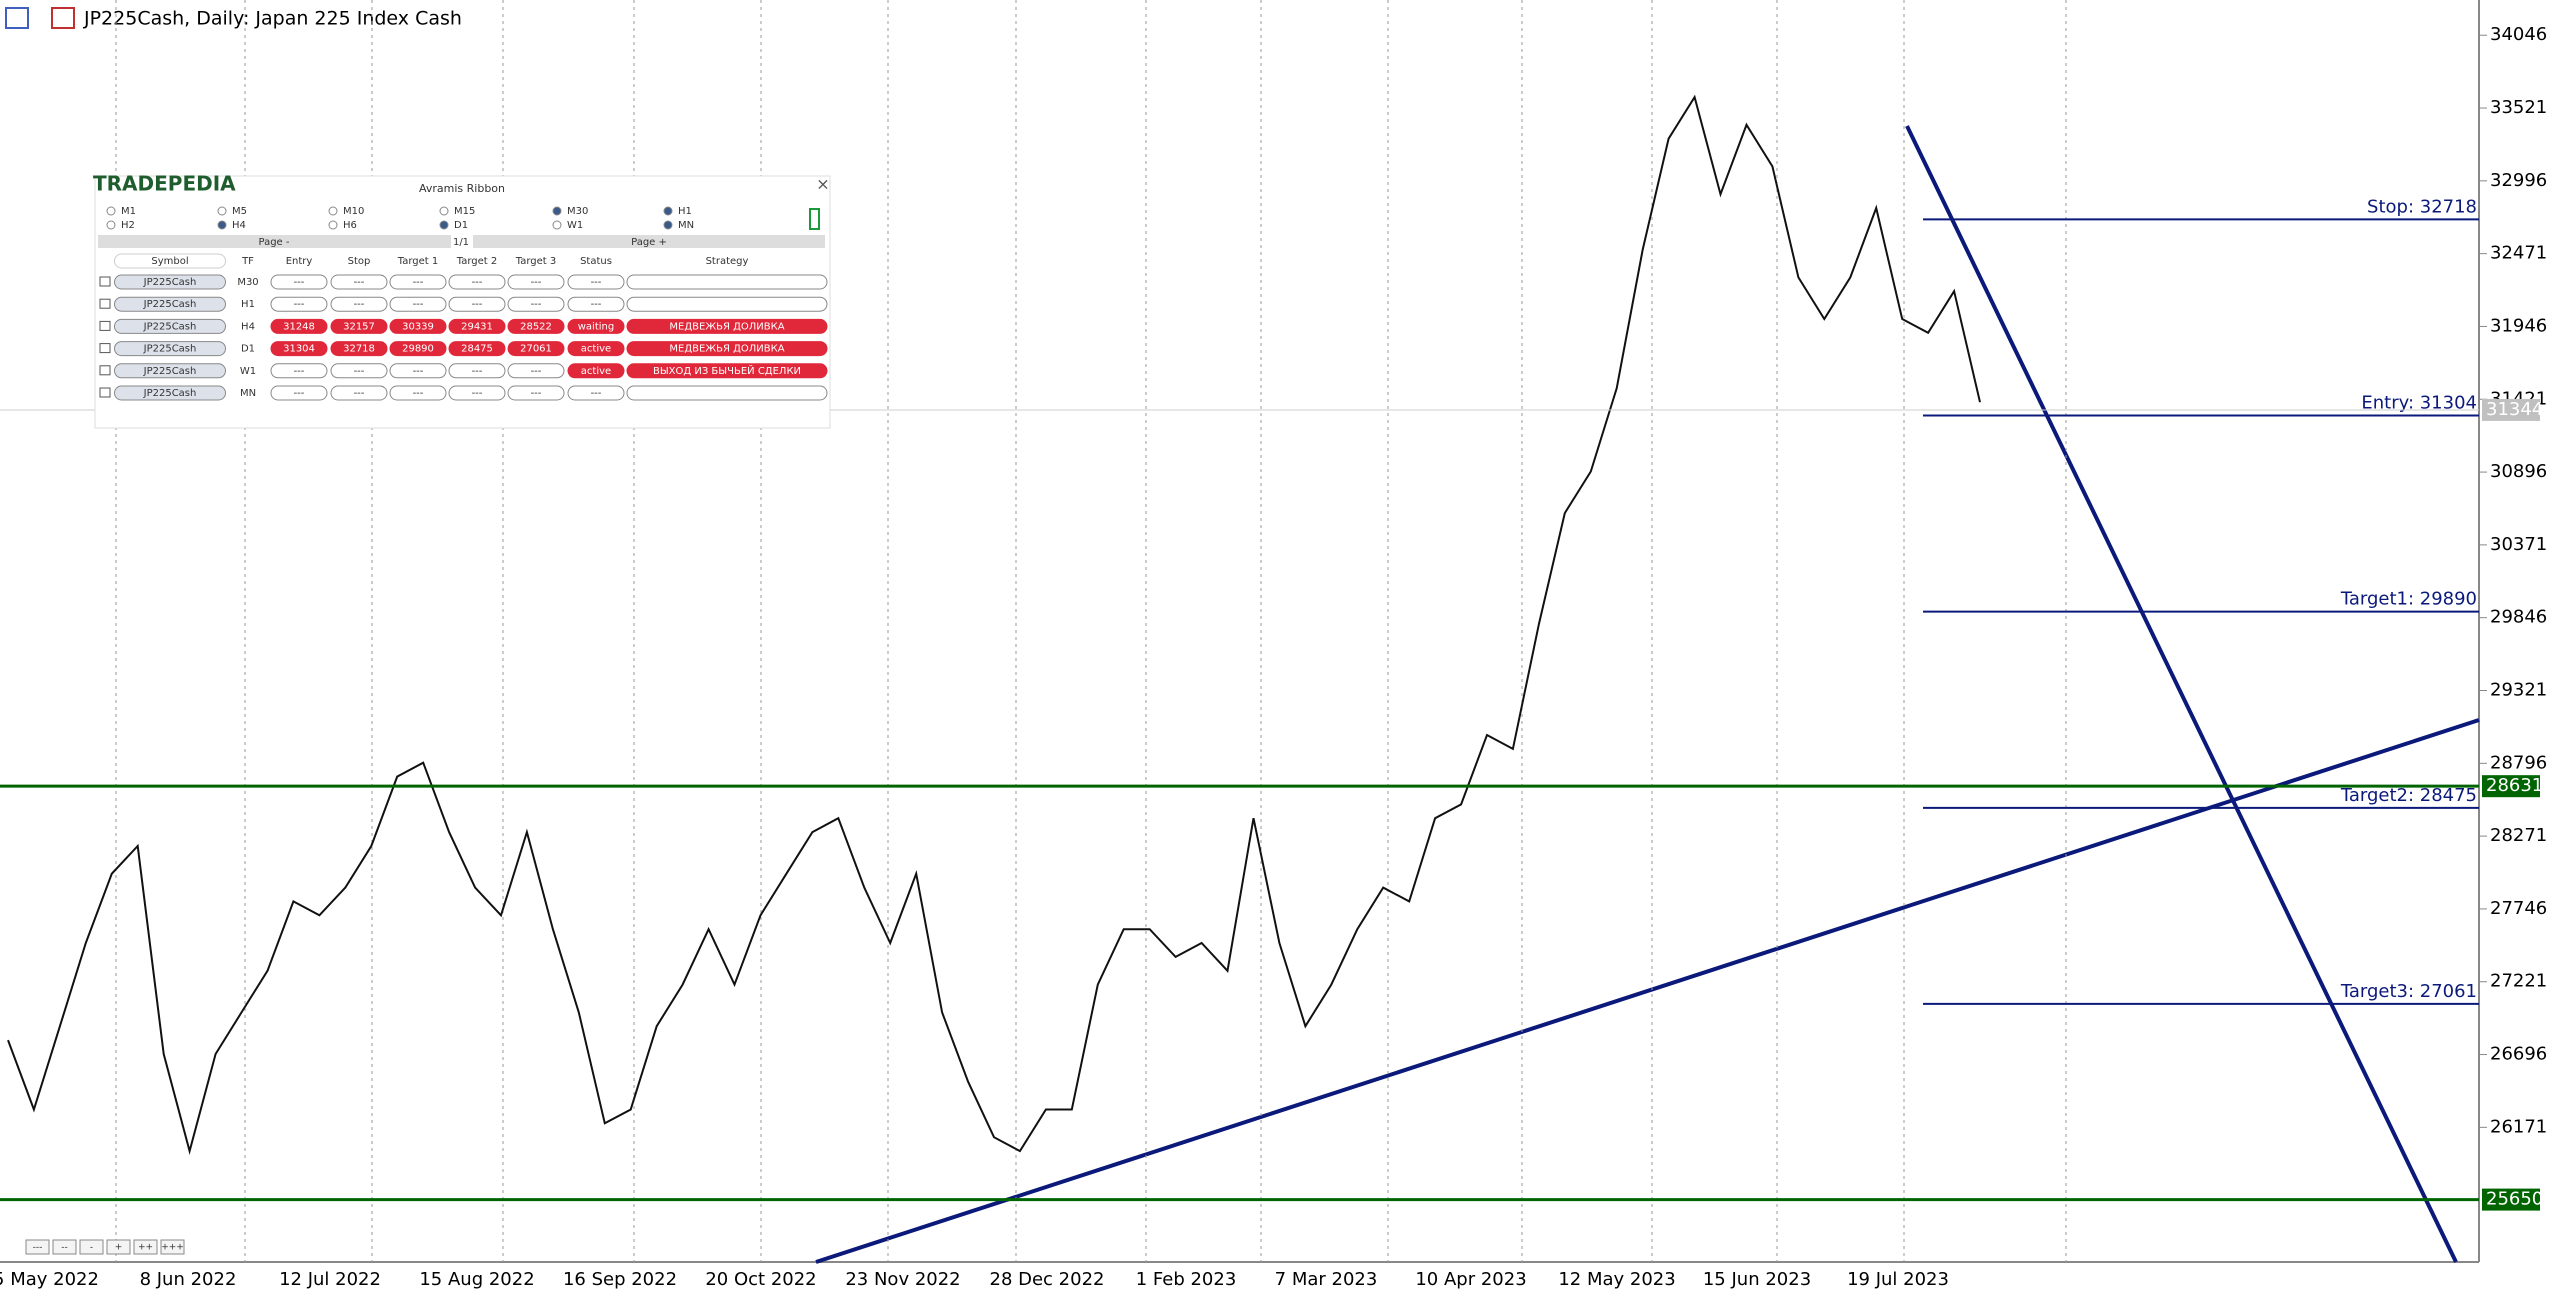 The image size is (2560, 1294). Describe the element at coordinates (248, 349) in the screenshot. I see `cell-text: D1` at that location.